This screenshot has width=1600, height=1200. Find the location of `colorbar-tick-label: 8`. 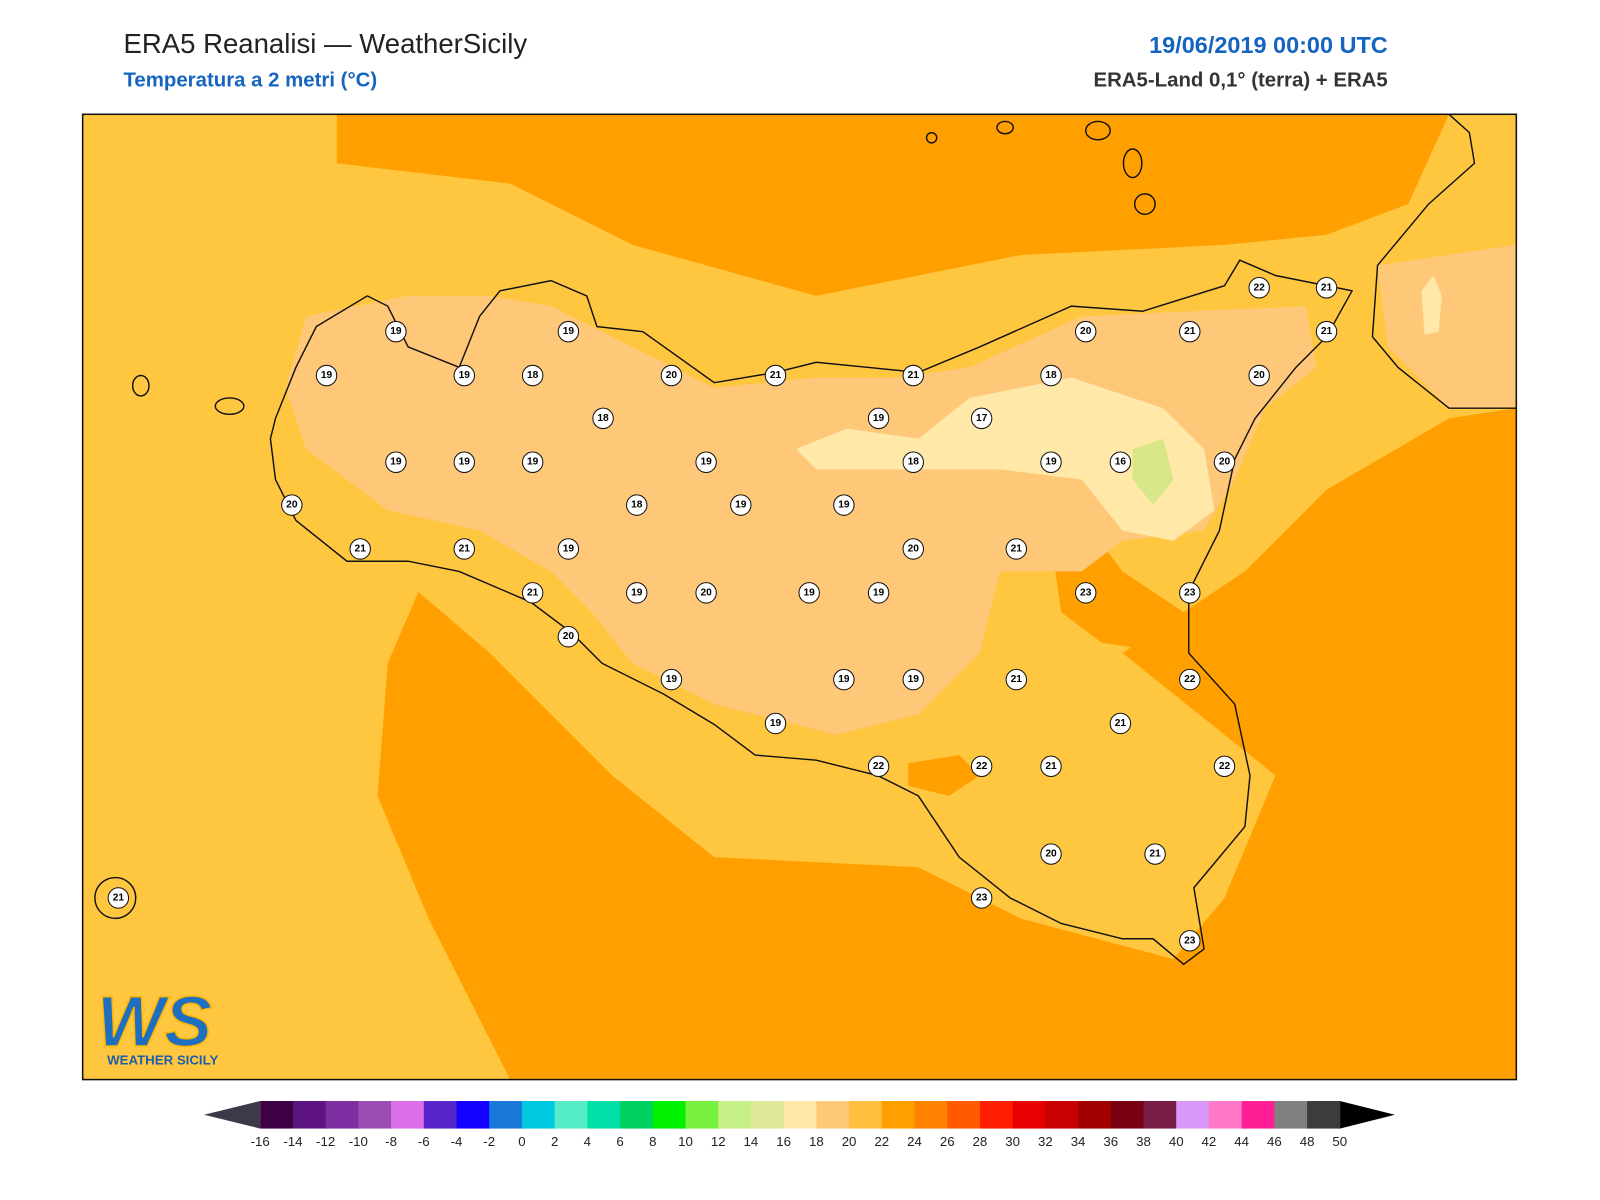

colorbar-tick-label: 8 is located at coordinates (652, 1141).